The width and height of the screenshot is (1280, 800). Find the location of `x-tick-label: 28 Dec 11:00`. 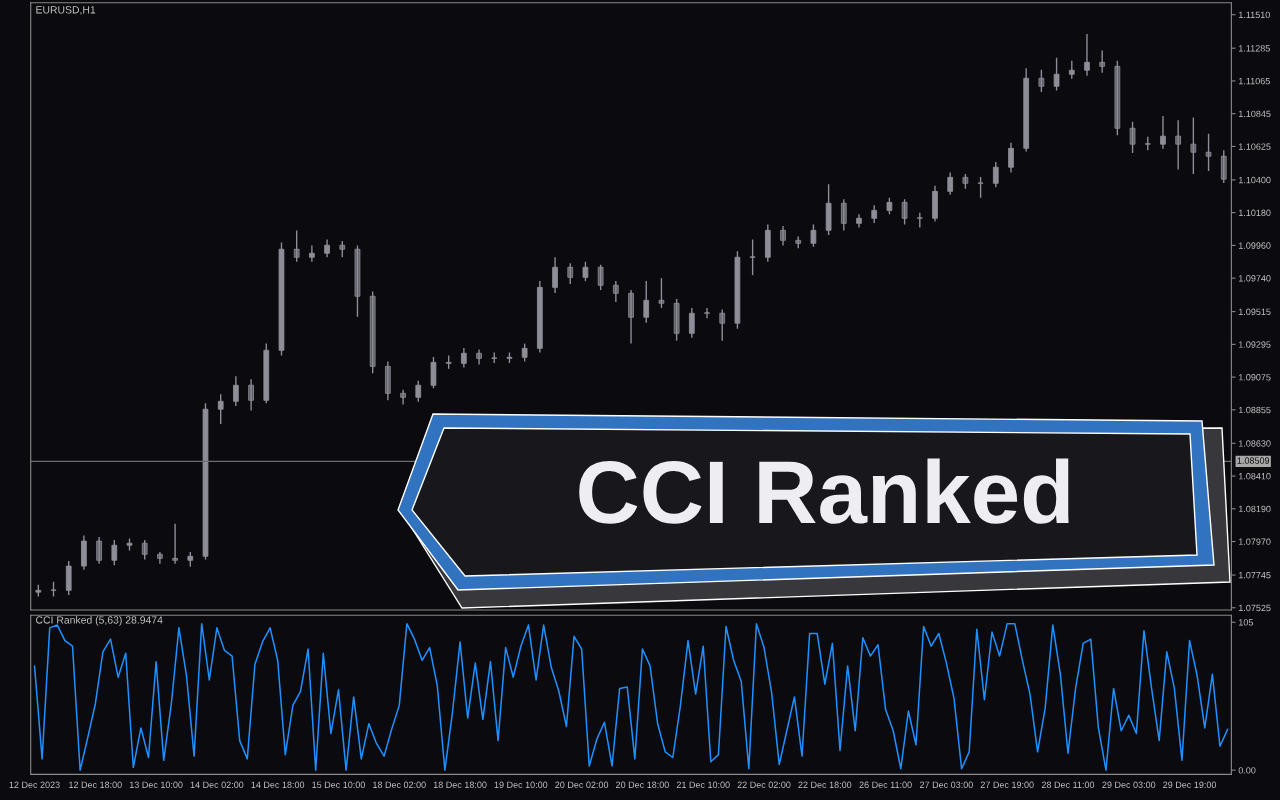

x-tick-label: 28 Dec 11:00 is located at coordinates (1068, 784).